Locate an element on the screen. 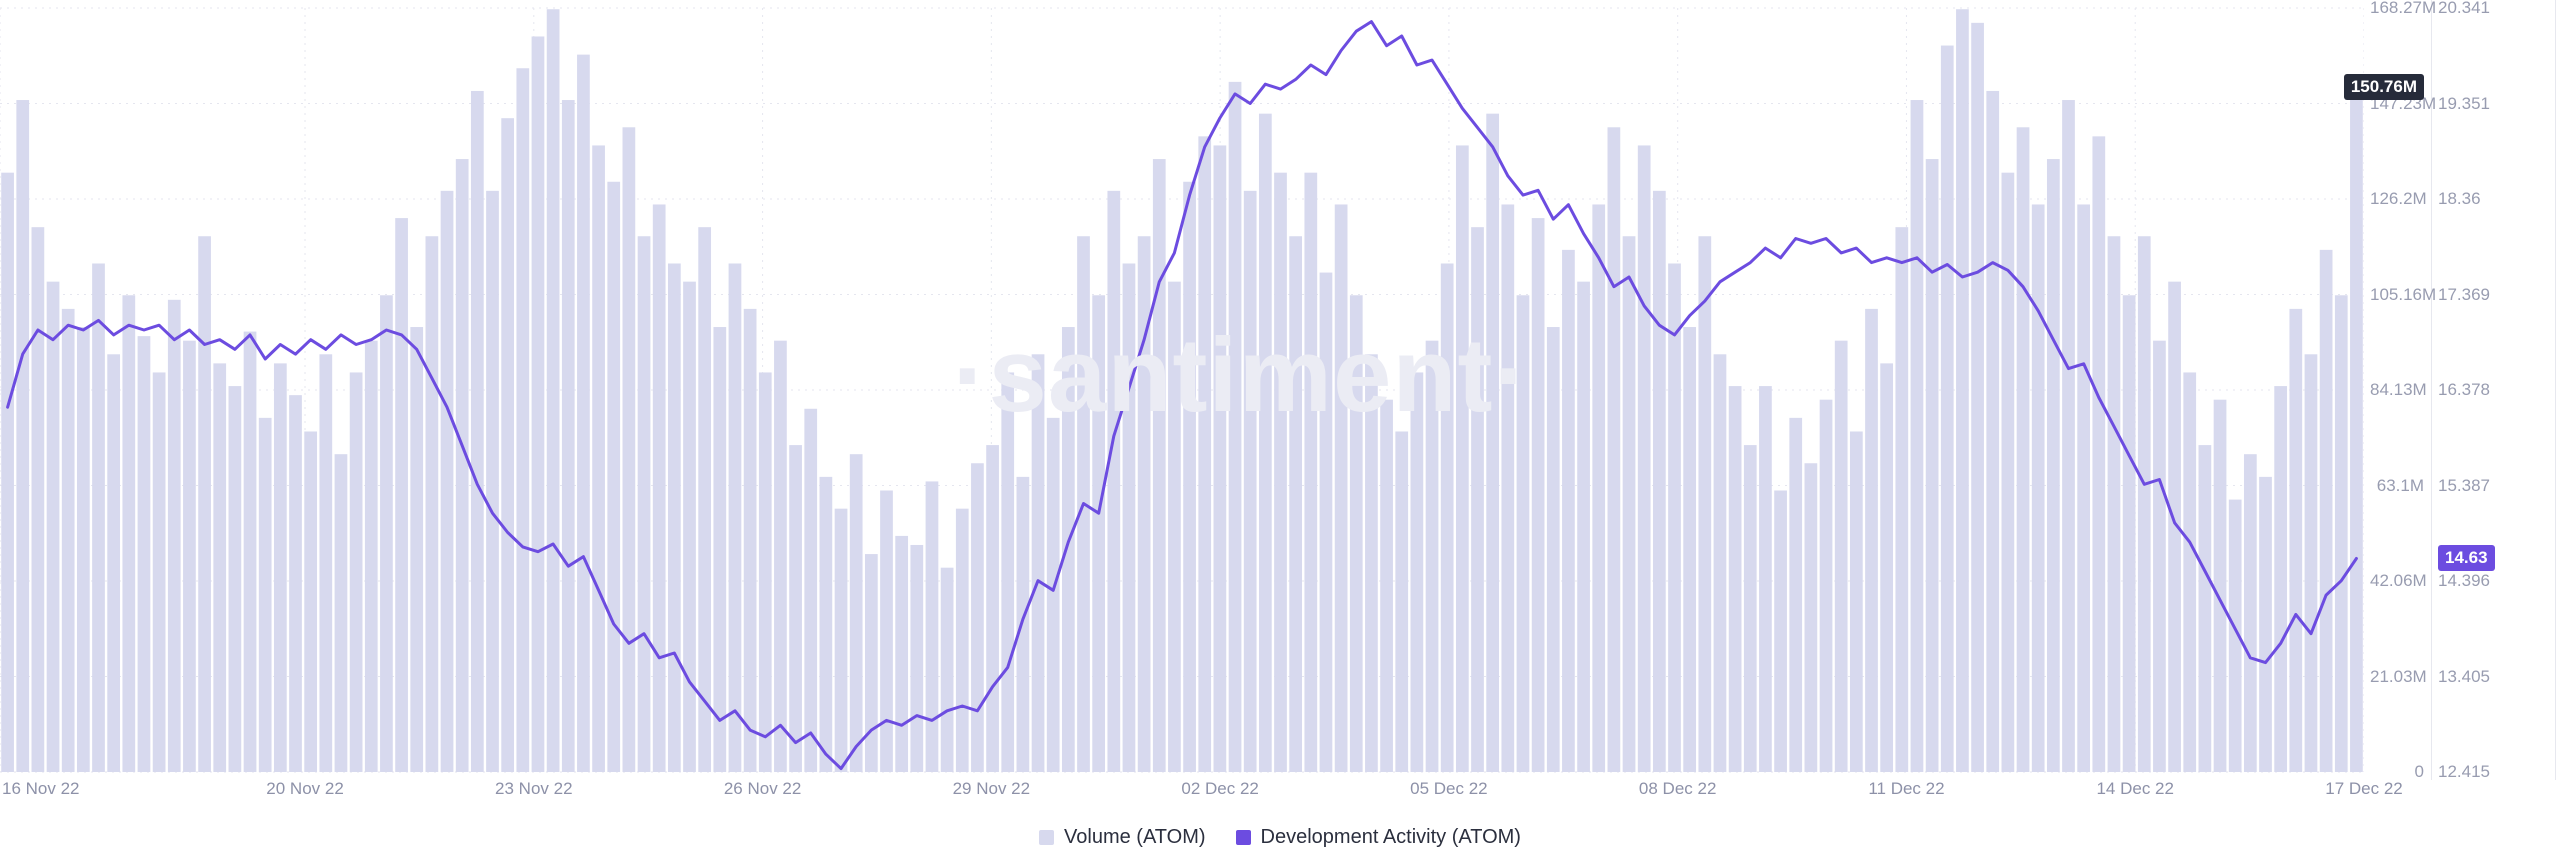 The image size is (2560, 867). x-axis-label: 11 Dec 22 is located at coordinates (1906, 788).